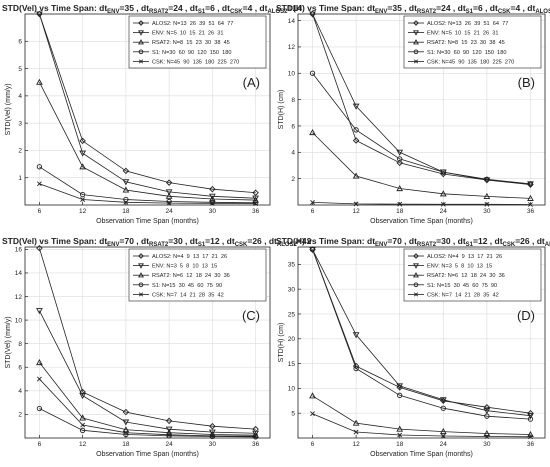 This screenshot has width=550, height=467. Describe the element at coordinates (184, 267) in the screenshot. I see `legend-entry: ENV: N=3 5 8 10 13 15` at that location.